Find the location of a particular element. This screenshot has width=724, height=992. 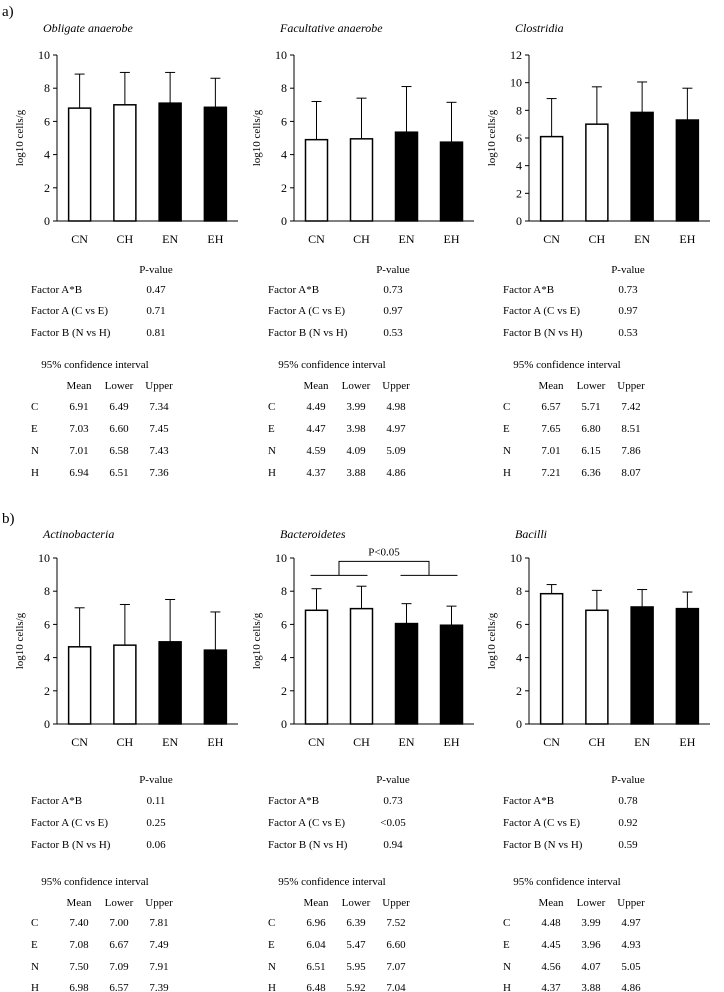

ci-cell: 6.57 is located at coordinates (119, 987).